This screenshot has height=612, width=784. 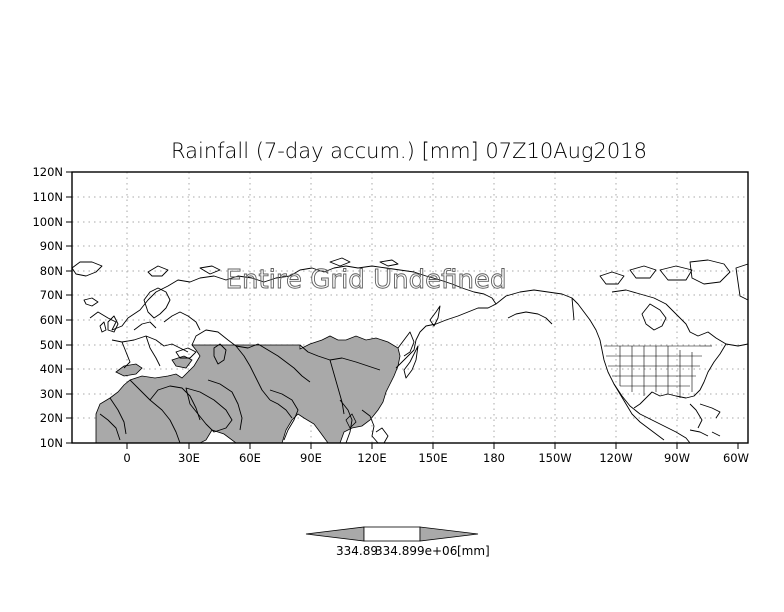 What do you see at coordinates (51, 443) in the screenshot?
I see `y-tick-label: 10N` at bounding box center [51, 443].